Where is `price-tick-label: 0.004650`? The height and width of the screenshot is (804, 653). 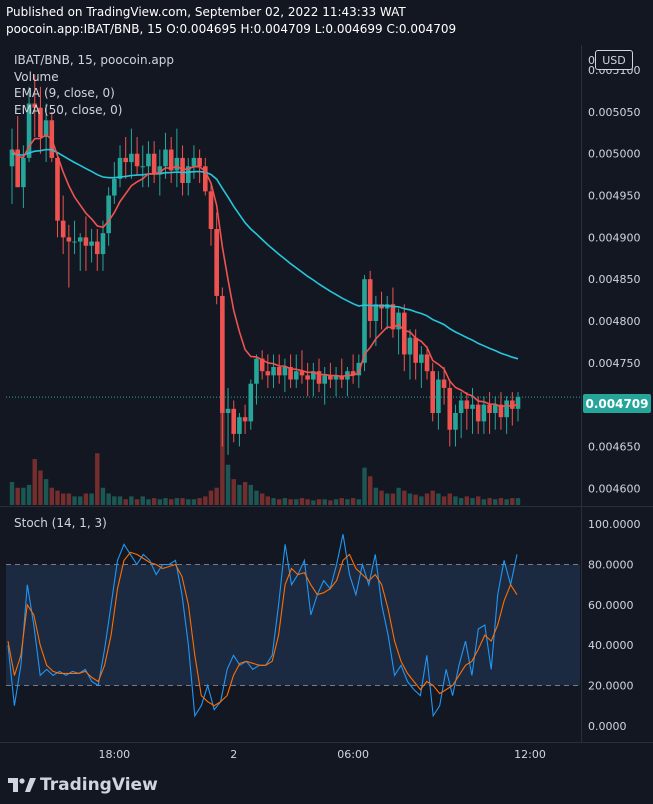 price-tick-label: 0.004650 is located at coordinates (614, 446).